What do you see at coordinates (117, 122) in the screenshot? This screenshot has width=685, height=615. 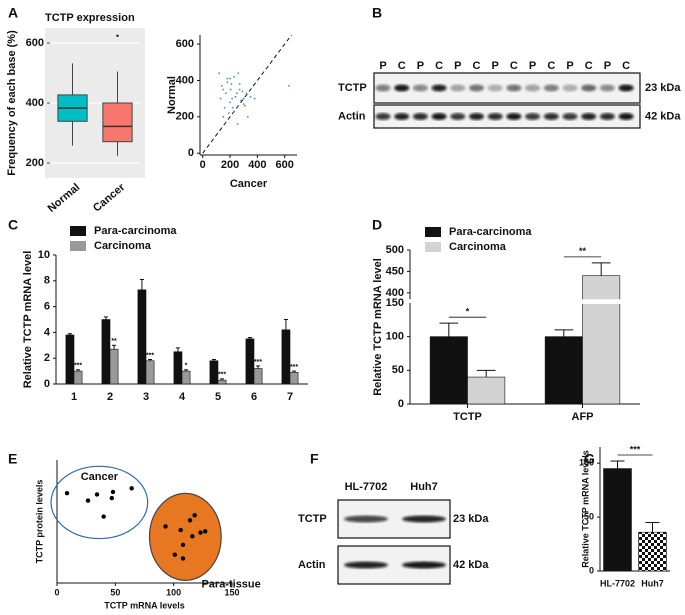 I see `box` at bounding box center [117, 122].